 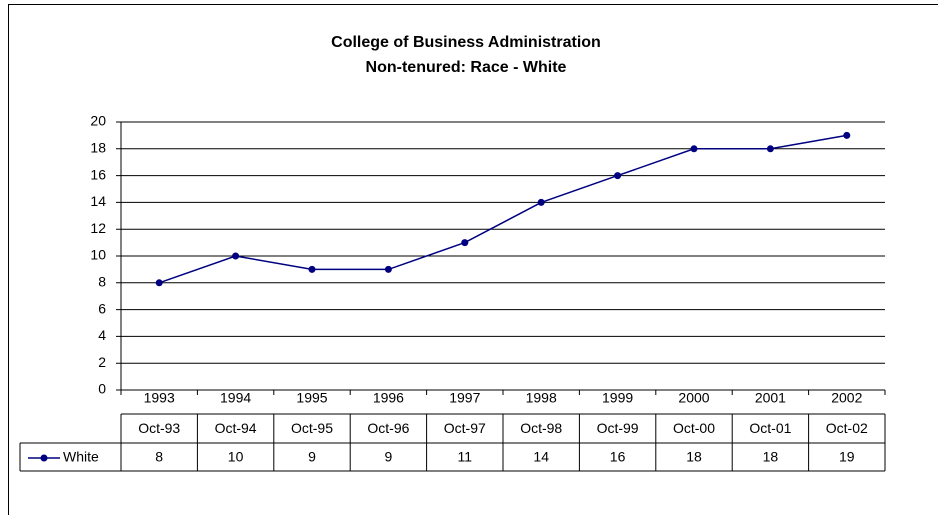 What do you see at coordinates (102, 362) in the screenshot?
I see `y-tick-label: 2` at bounding box center [102, 362].